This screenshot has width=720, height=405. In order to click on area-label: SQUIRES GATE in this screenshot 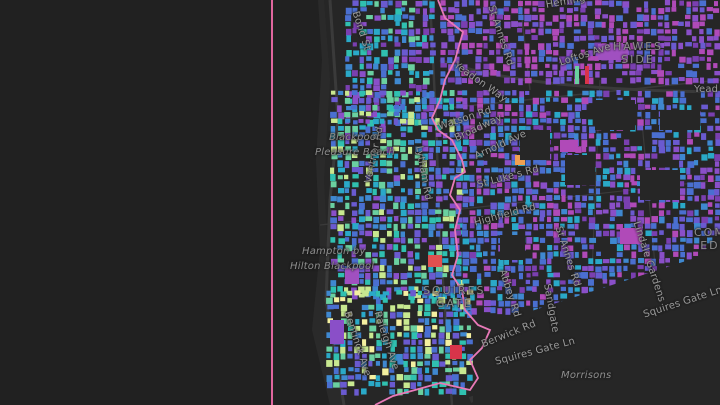, I will do `click(454, 297)`.